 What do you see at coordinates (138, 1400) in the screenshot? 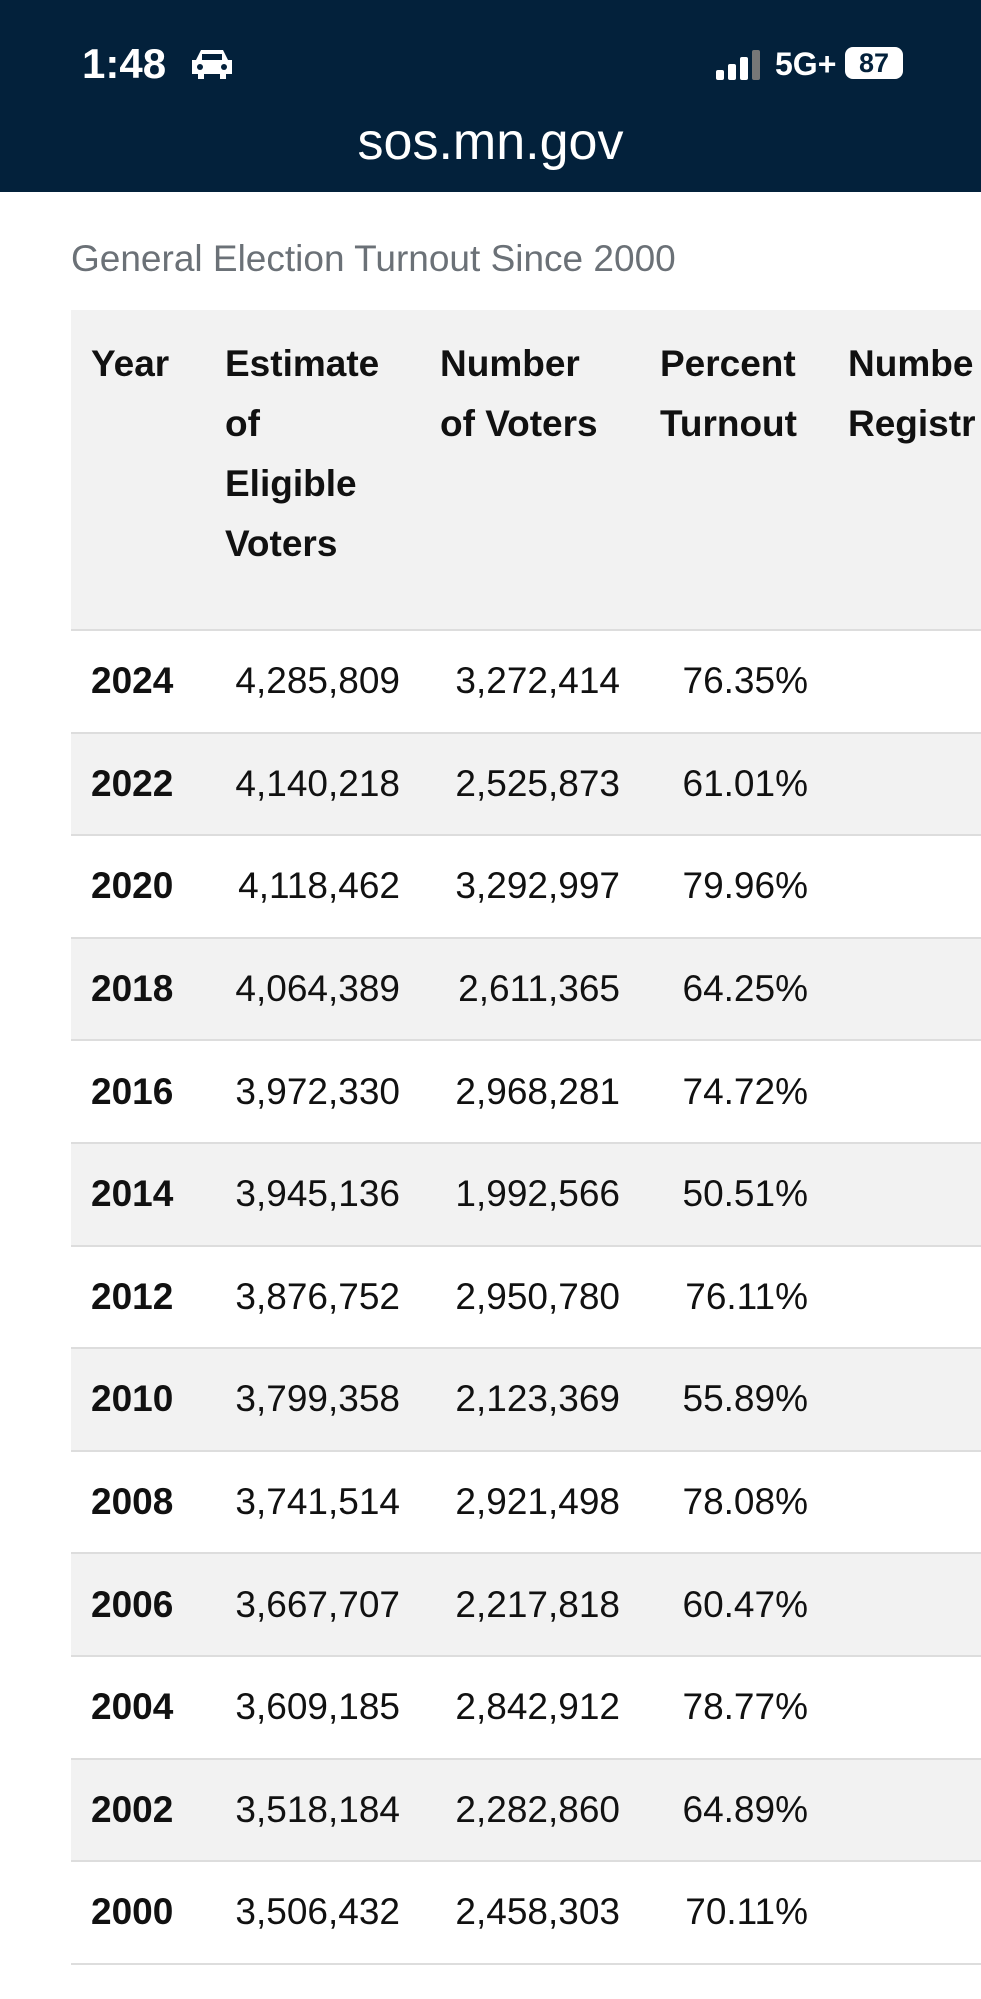
I see `year-cell: 2010` at bounding box center [138, 1400].